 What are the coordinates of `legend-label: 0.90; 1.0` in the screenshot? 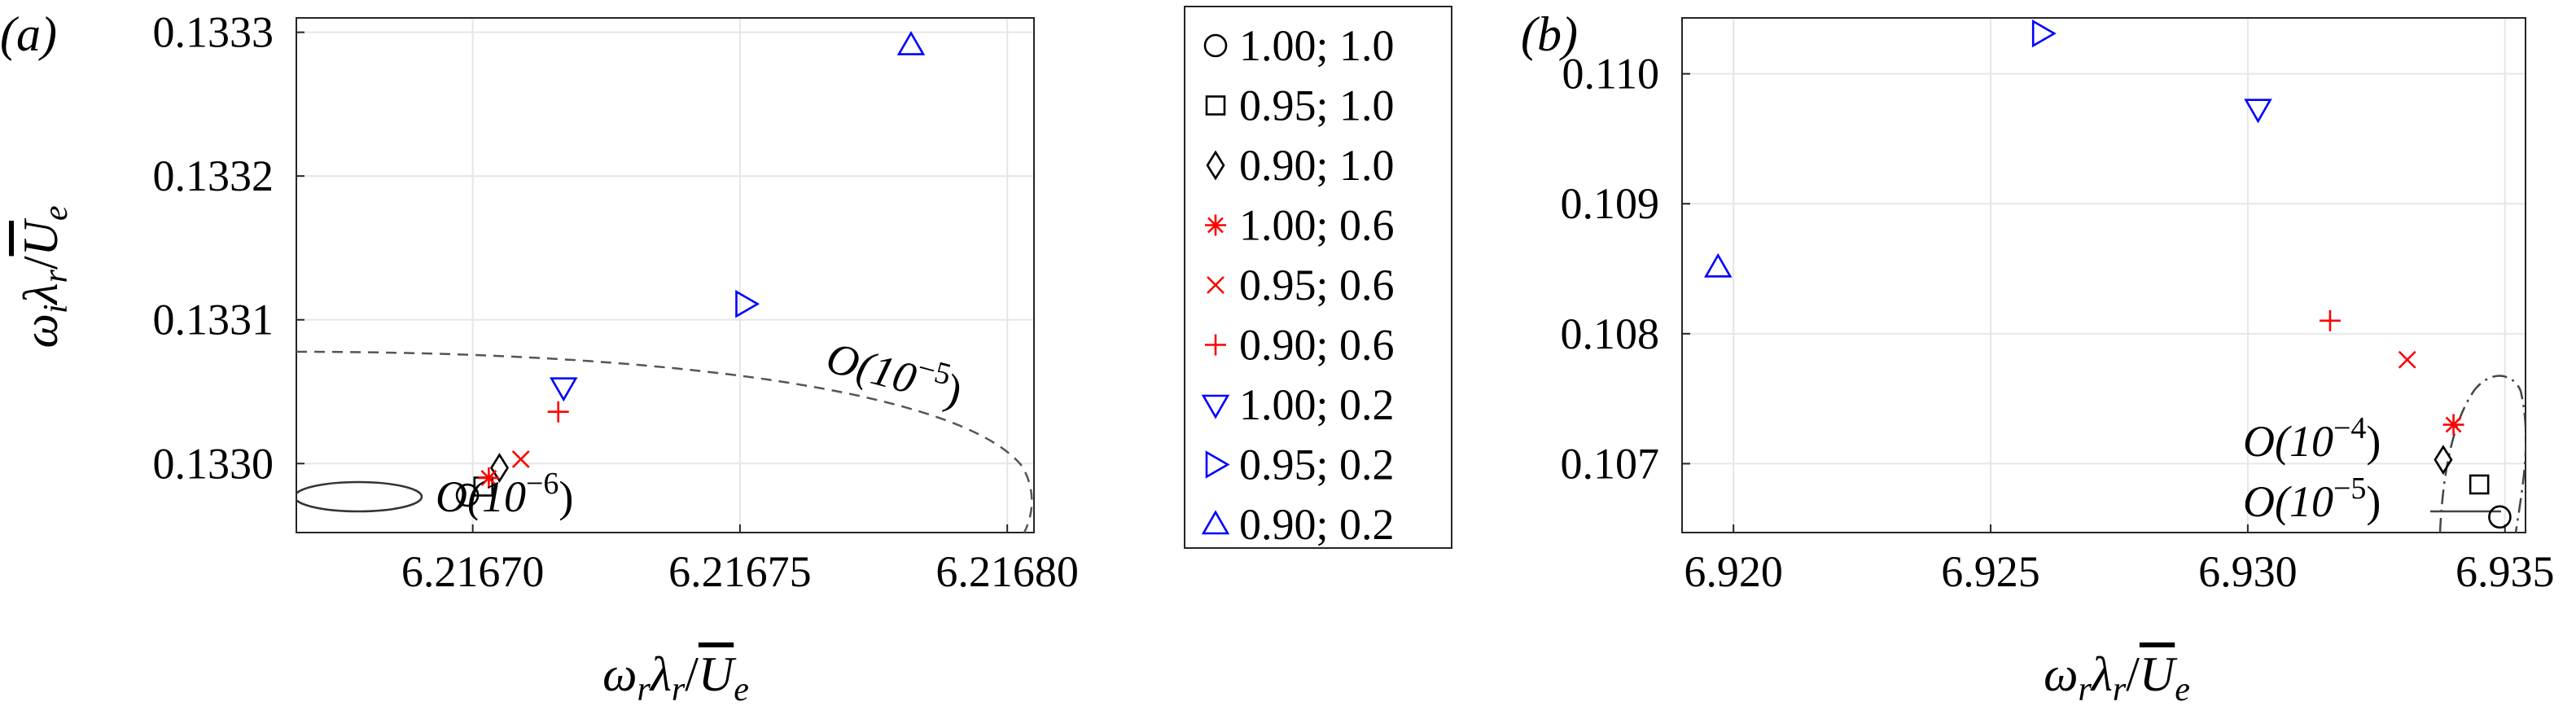 It's located at (1317, 166).